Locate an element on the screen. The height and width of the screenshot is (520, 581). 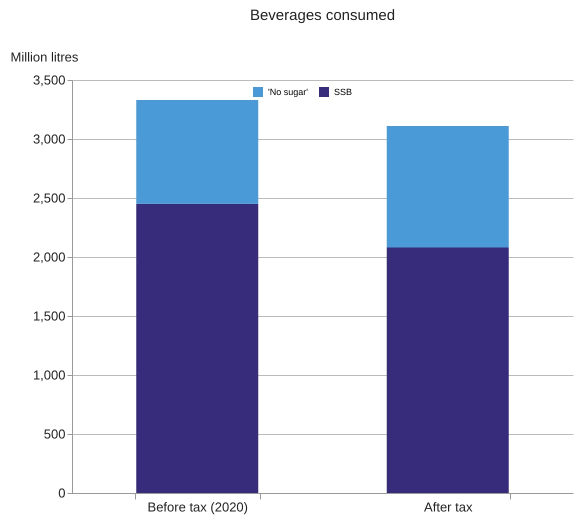
y-tick-label: 2,000 is located at coordinates (49, 257).